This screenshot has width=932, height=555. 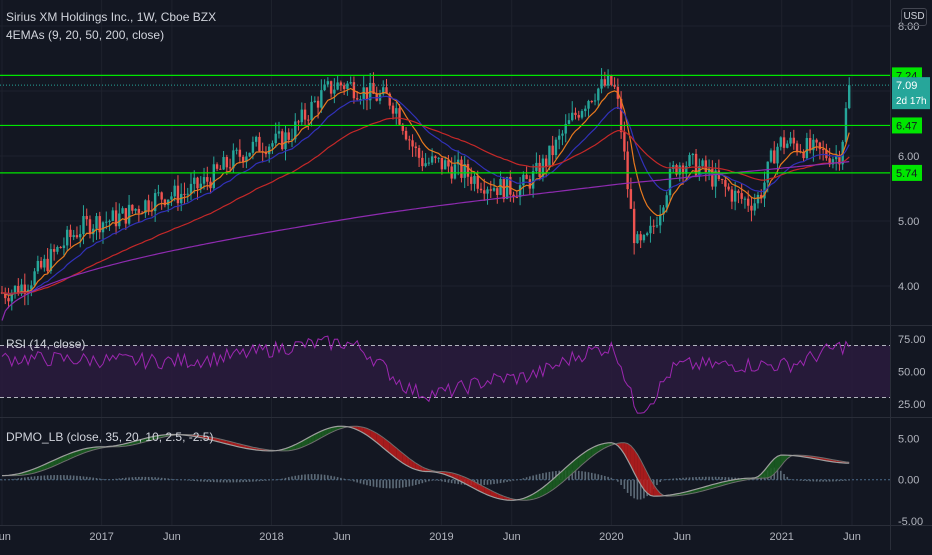 I want to click on rsi-label: RSI (14, close), so click(x=45, y=344).